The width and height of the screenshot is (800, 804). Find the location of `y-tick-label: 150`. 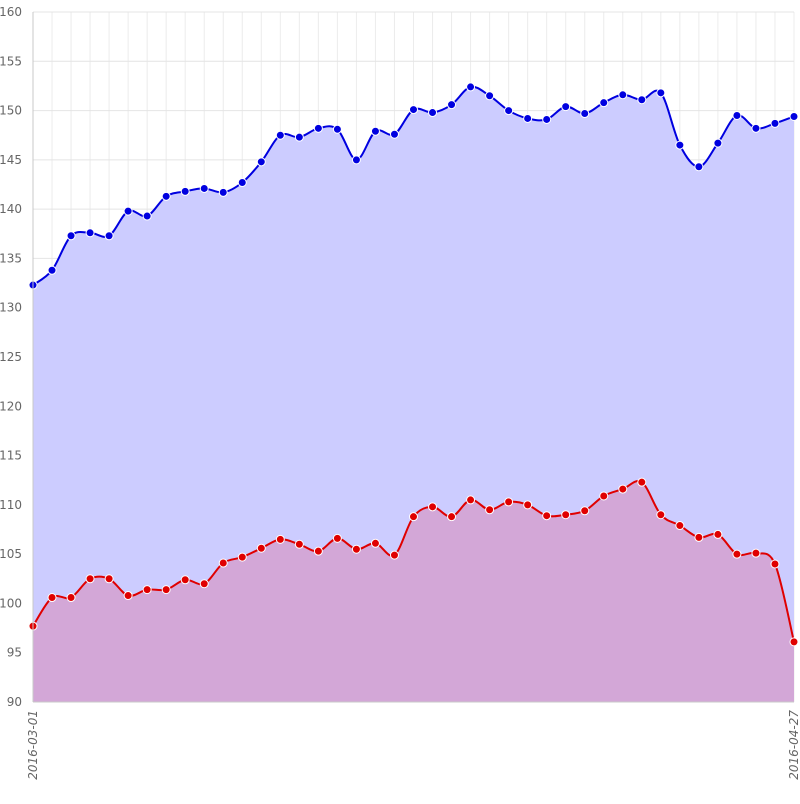

y-tick-label: 150 is located at coordinates (11, 111).